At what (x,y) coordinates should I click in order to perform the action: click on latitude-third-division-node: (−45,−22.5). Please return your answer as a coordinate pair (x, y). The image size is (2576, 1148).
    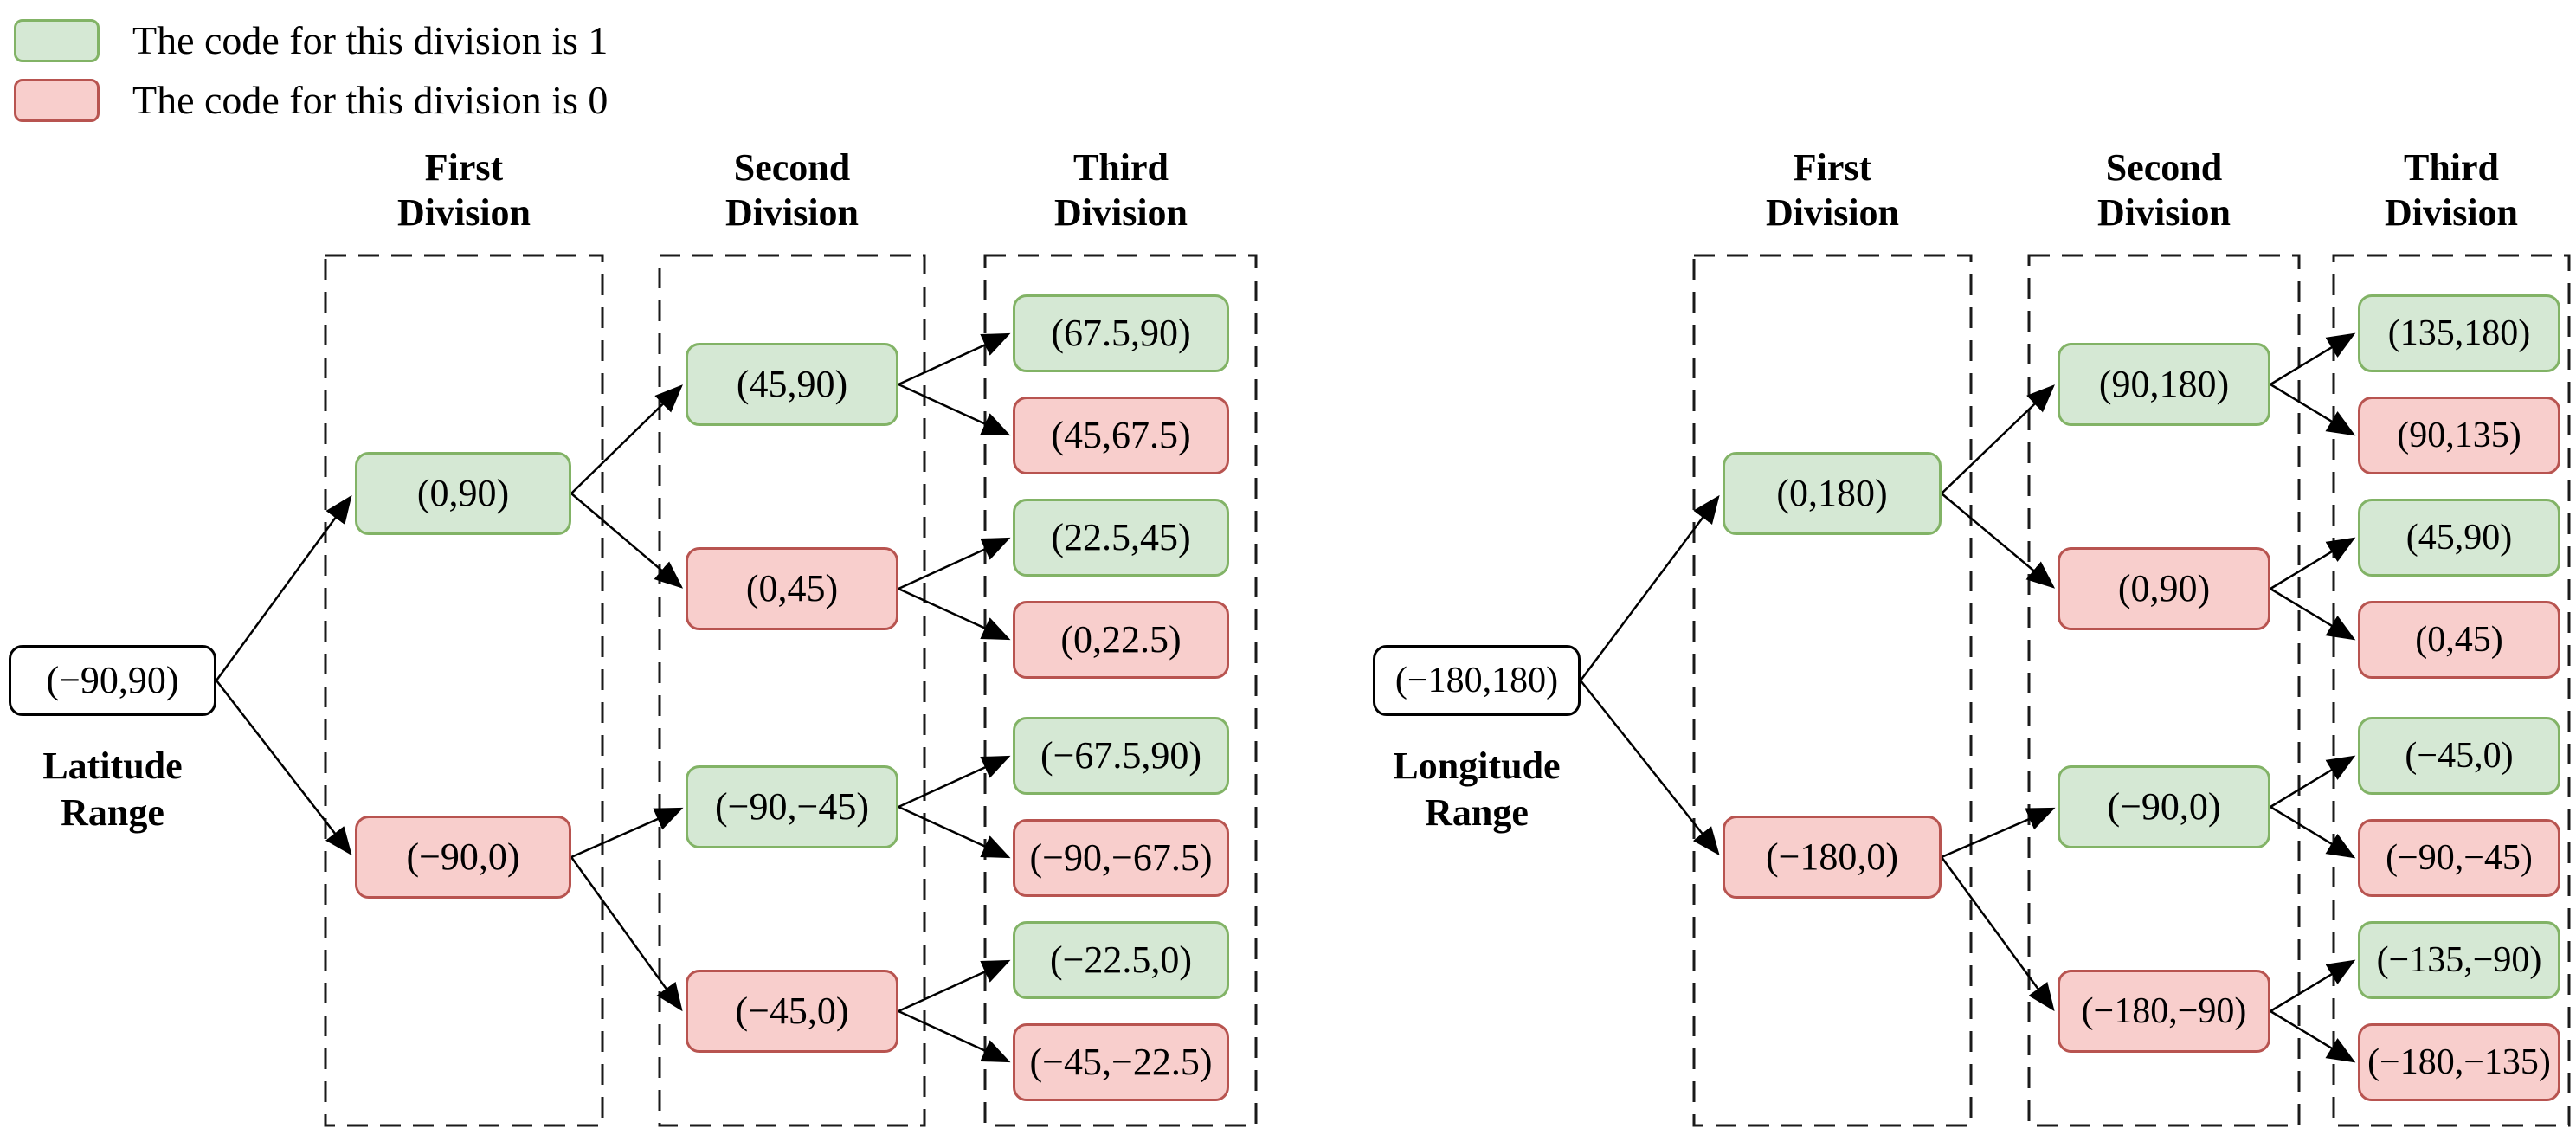
    Looking at the image, I should click on (1121, 1062).